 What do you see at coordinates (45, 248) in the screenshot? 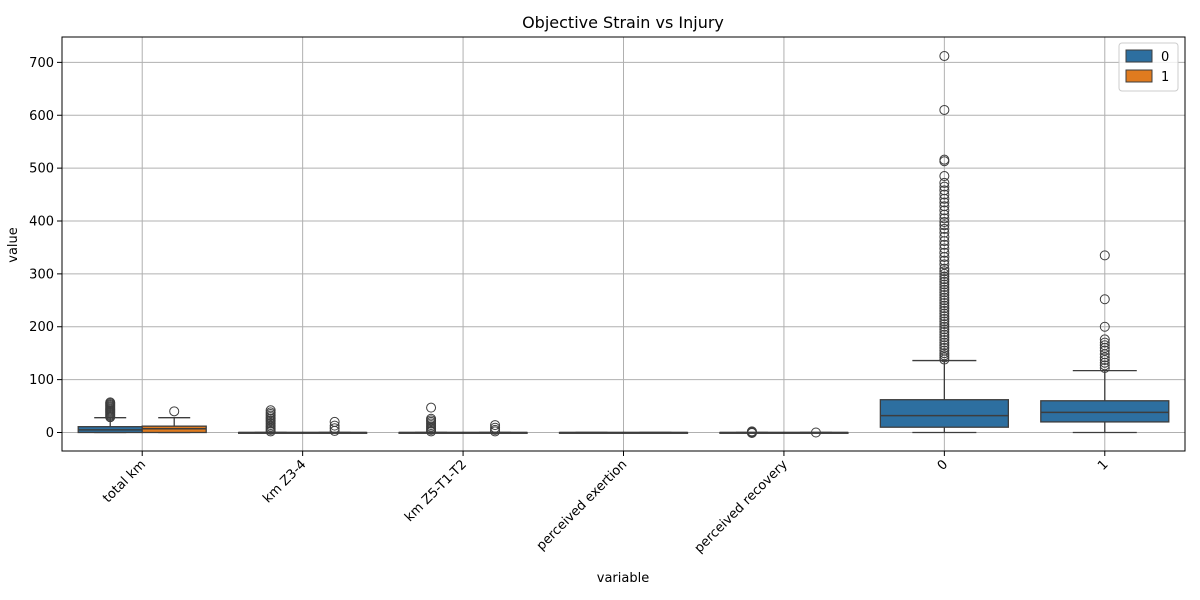
I see `y-axis-ticks: 0 100 200 300 400 500 600 700` at bounding box center [45, 248].